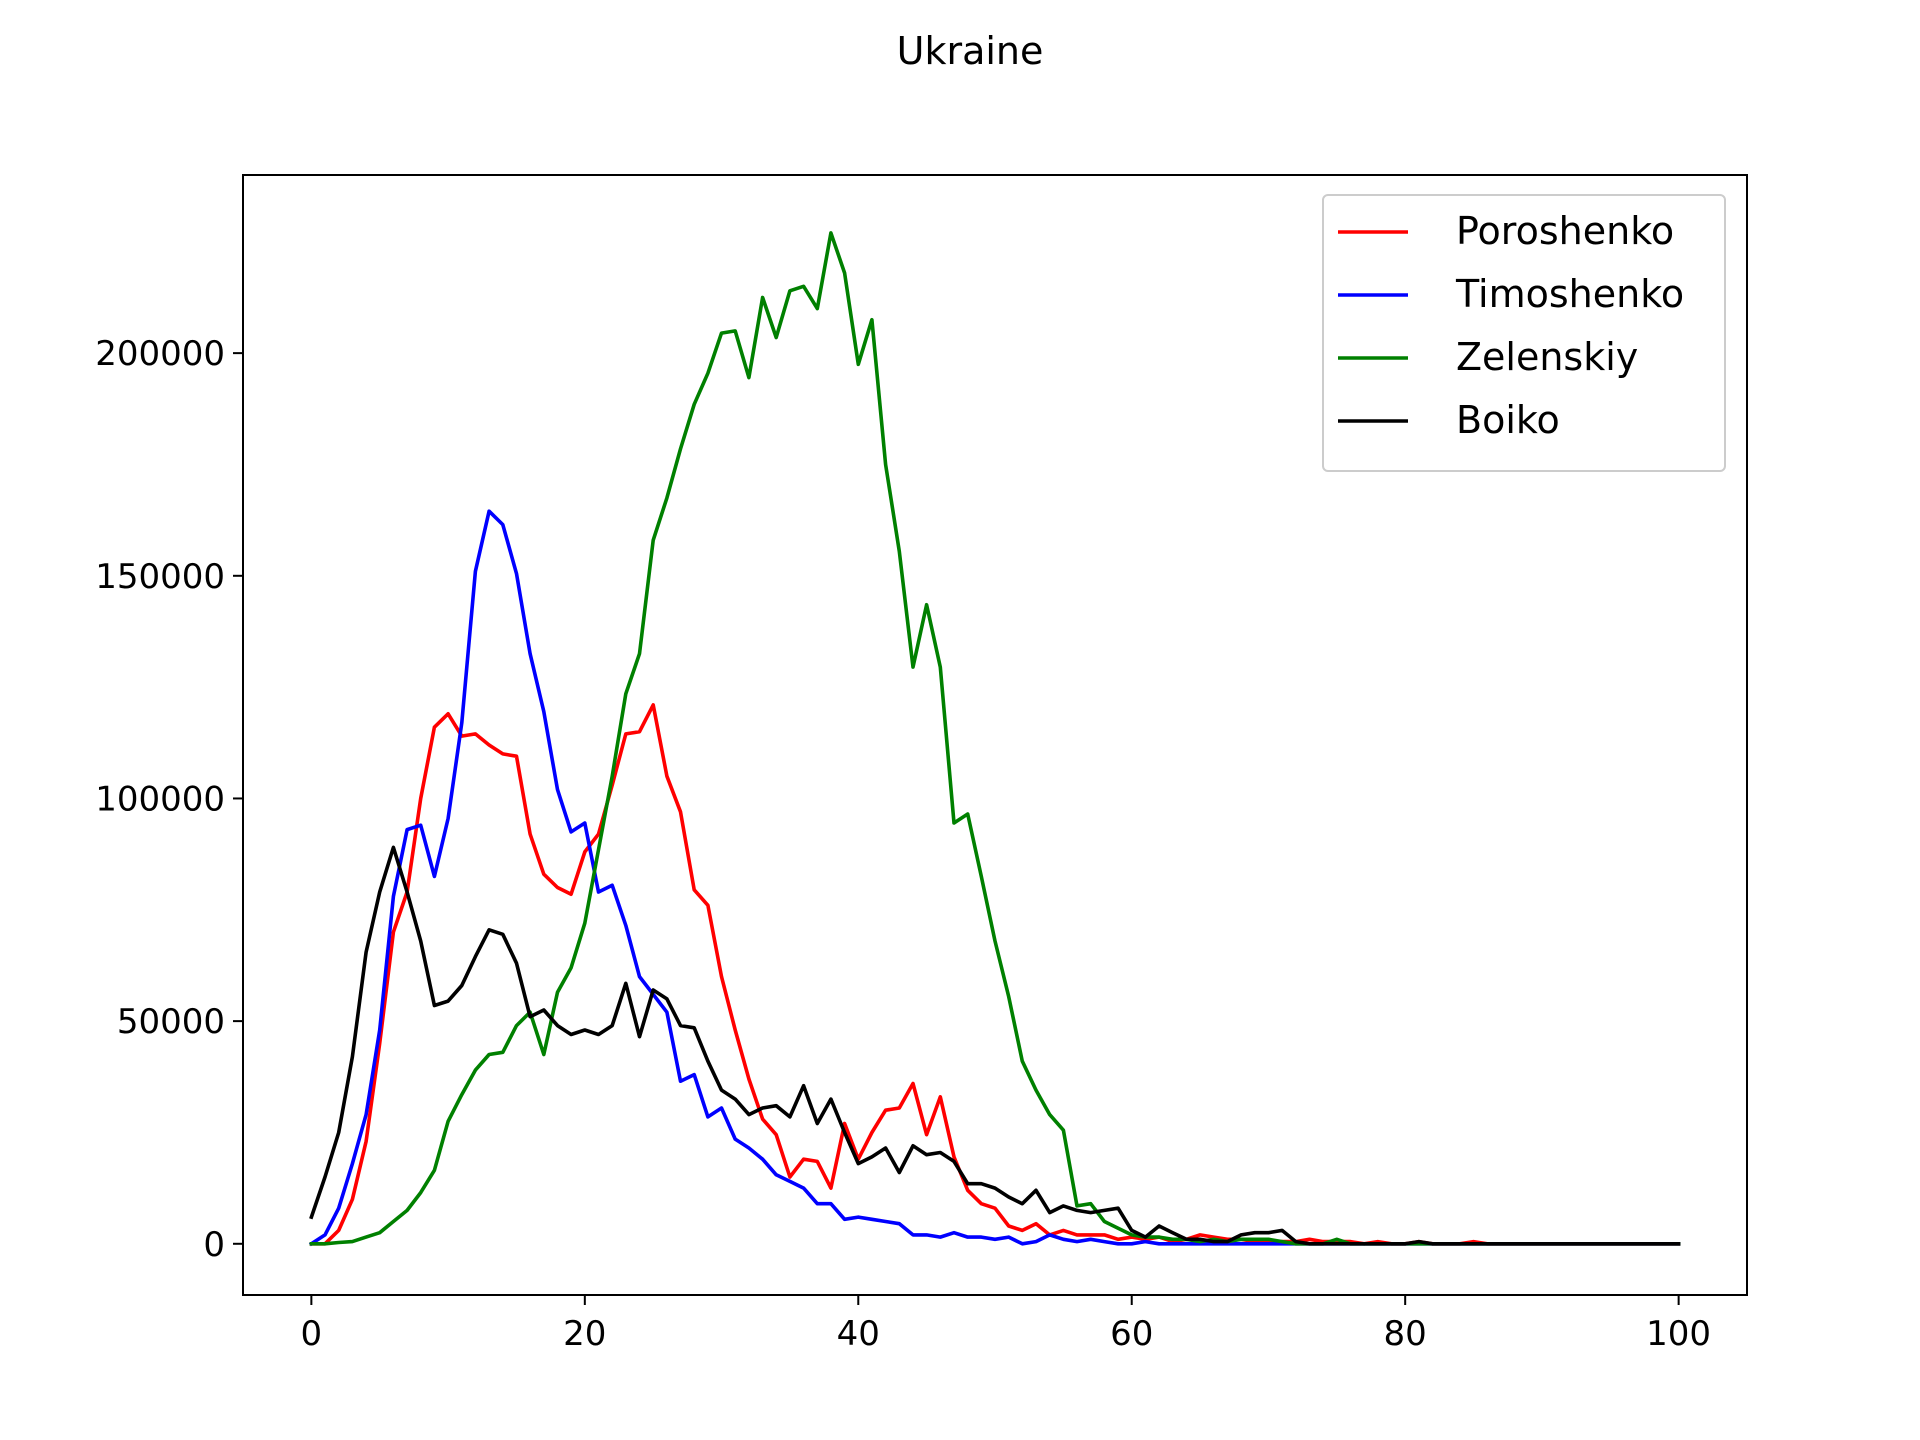  I want to click on legend-label: Timoshenko, so click(1569, 294).